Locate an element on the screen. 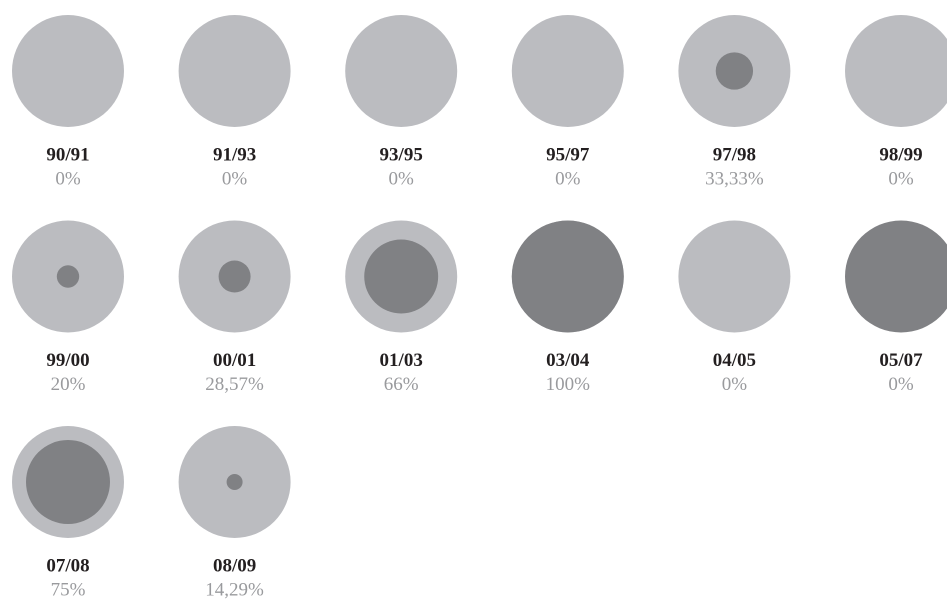 This screenshot has width=947, height=601. category-label: 91/93 is located at coordinates (234, 154).